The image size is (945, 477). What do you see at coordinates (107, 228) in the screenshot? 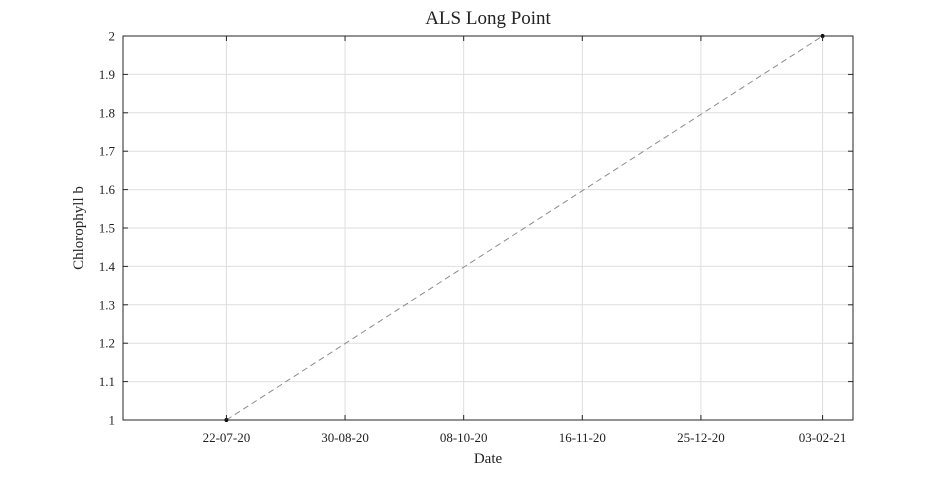
I see `y-tick-label: 1.5` at bounding box center [107, 228].